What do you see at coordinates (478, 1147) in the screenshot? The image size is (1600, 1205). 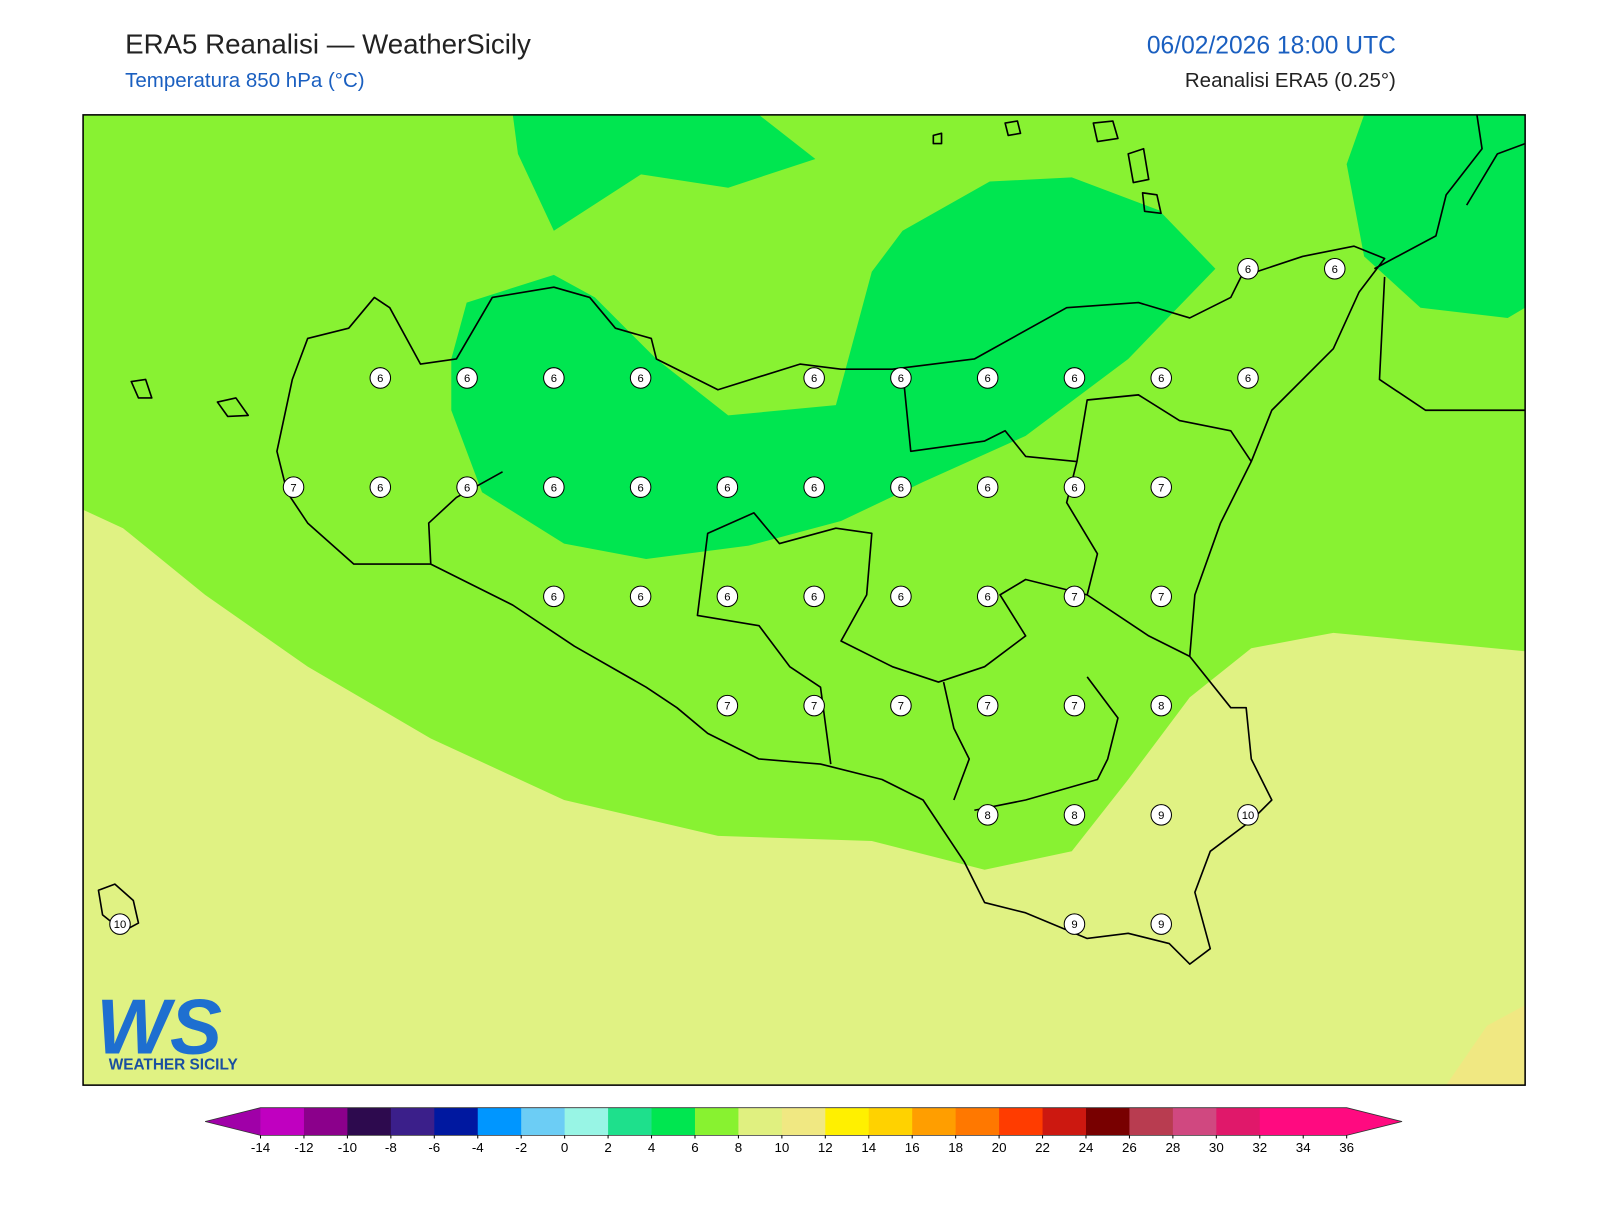 I see `colorbar-label: -4` at bounding box center [478, 1147].